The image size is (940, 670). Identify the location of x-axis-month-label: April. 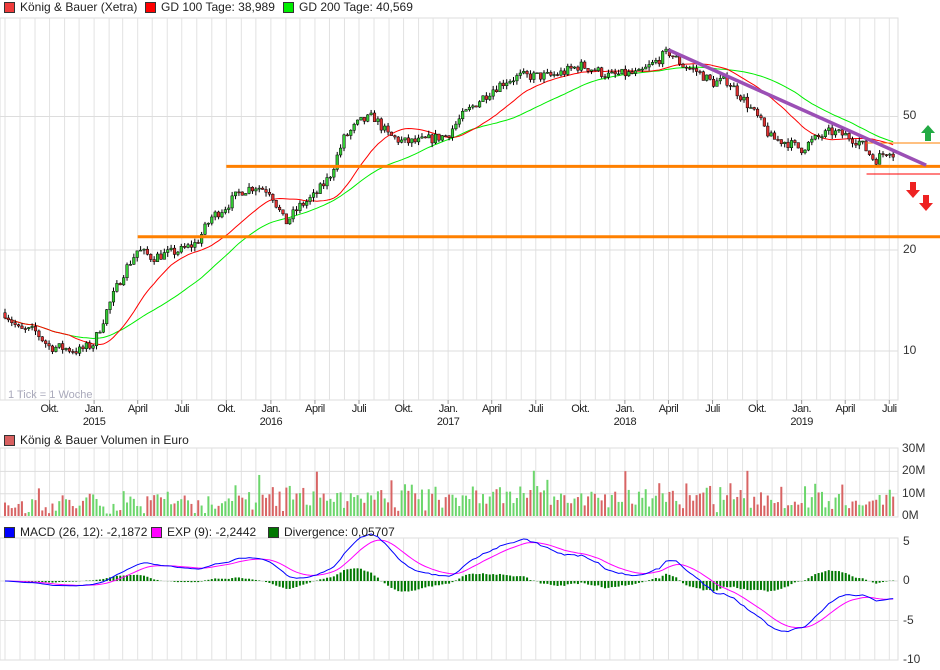
(315, 409).